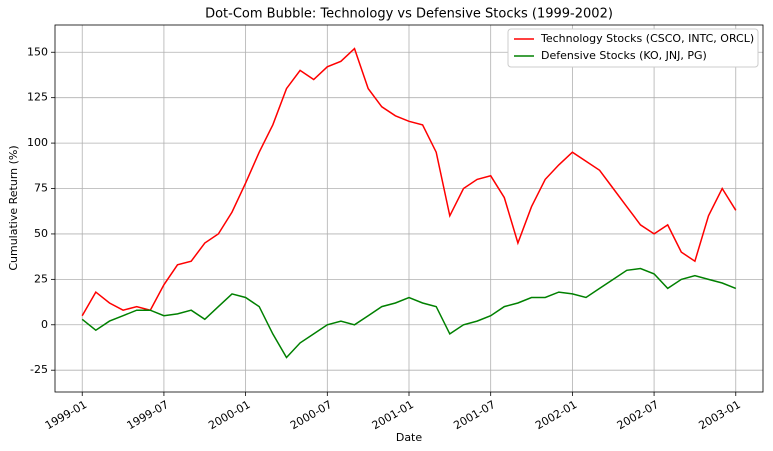 This screenshot has width=773, height=451. What do you see at coordinates (556, 415) in the screenshot?
I see `x-tick-label: 2002-01` at bounding box center [556, 415].